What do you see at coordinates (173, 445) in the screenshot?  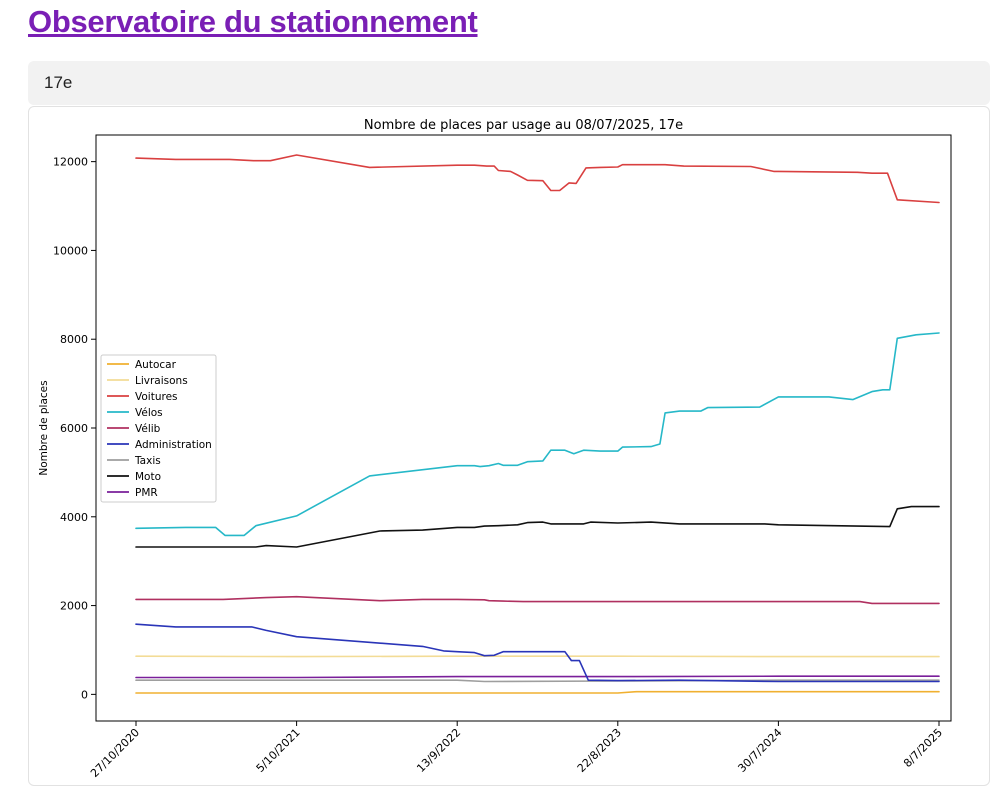 I see `legend-label: Administration` at bounding box center [173, 445].